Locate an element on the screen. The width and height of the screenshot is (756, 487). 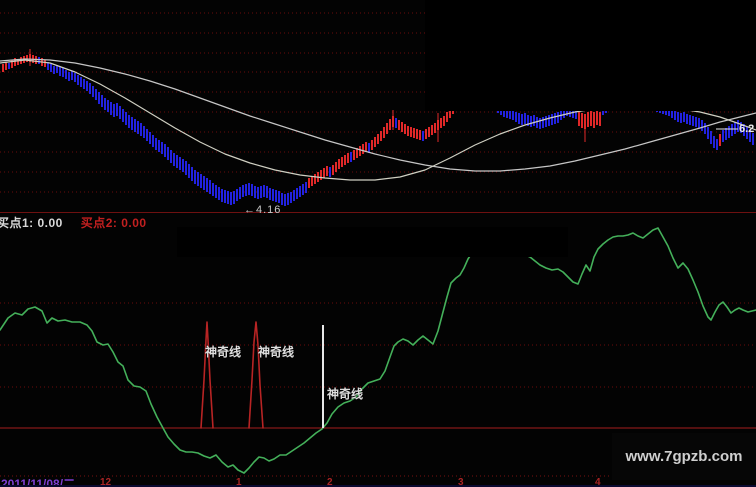
status-bar-date: 2011/11/08/二 is located at coordinates (38, 482).